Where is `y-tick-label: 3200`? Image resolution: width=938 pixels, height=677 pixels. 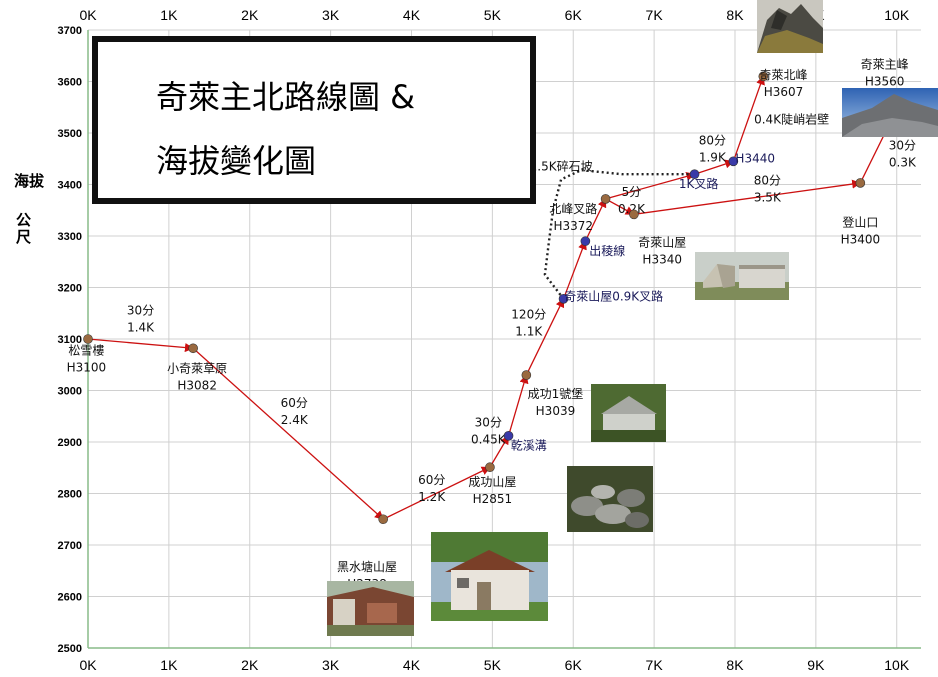
y-tick-label: 3200 is located at coordinates (70, 289).